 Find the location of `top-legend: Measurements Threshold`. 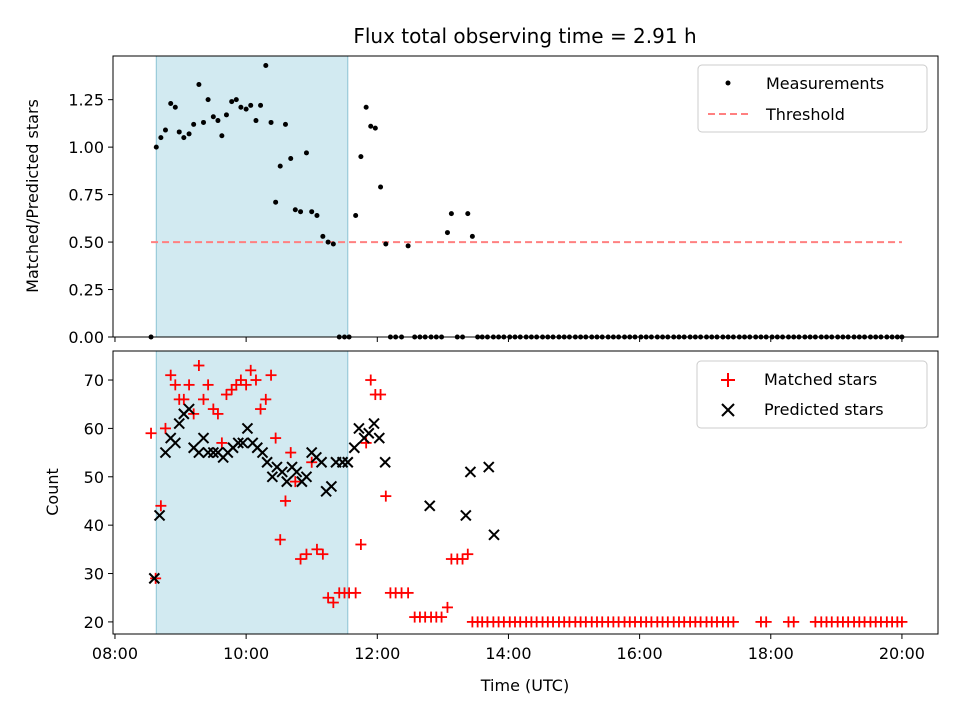

top-legend: Measurements Threshold is located at coordinates (812, 98).